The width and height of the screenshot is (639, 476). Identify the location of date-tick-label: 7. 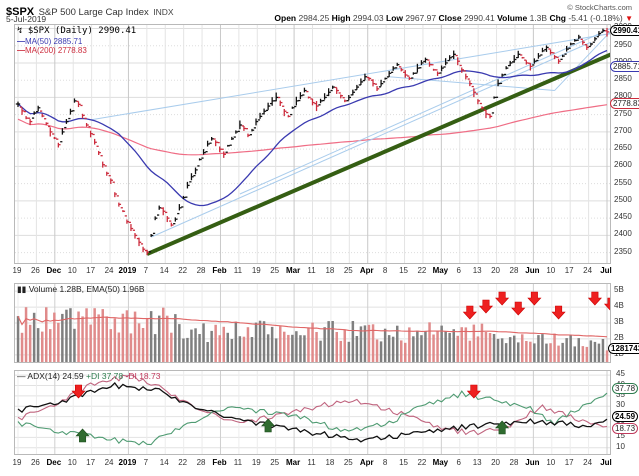
(146, 270).